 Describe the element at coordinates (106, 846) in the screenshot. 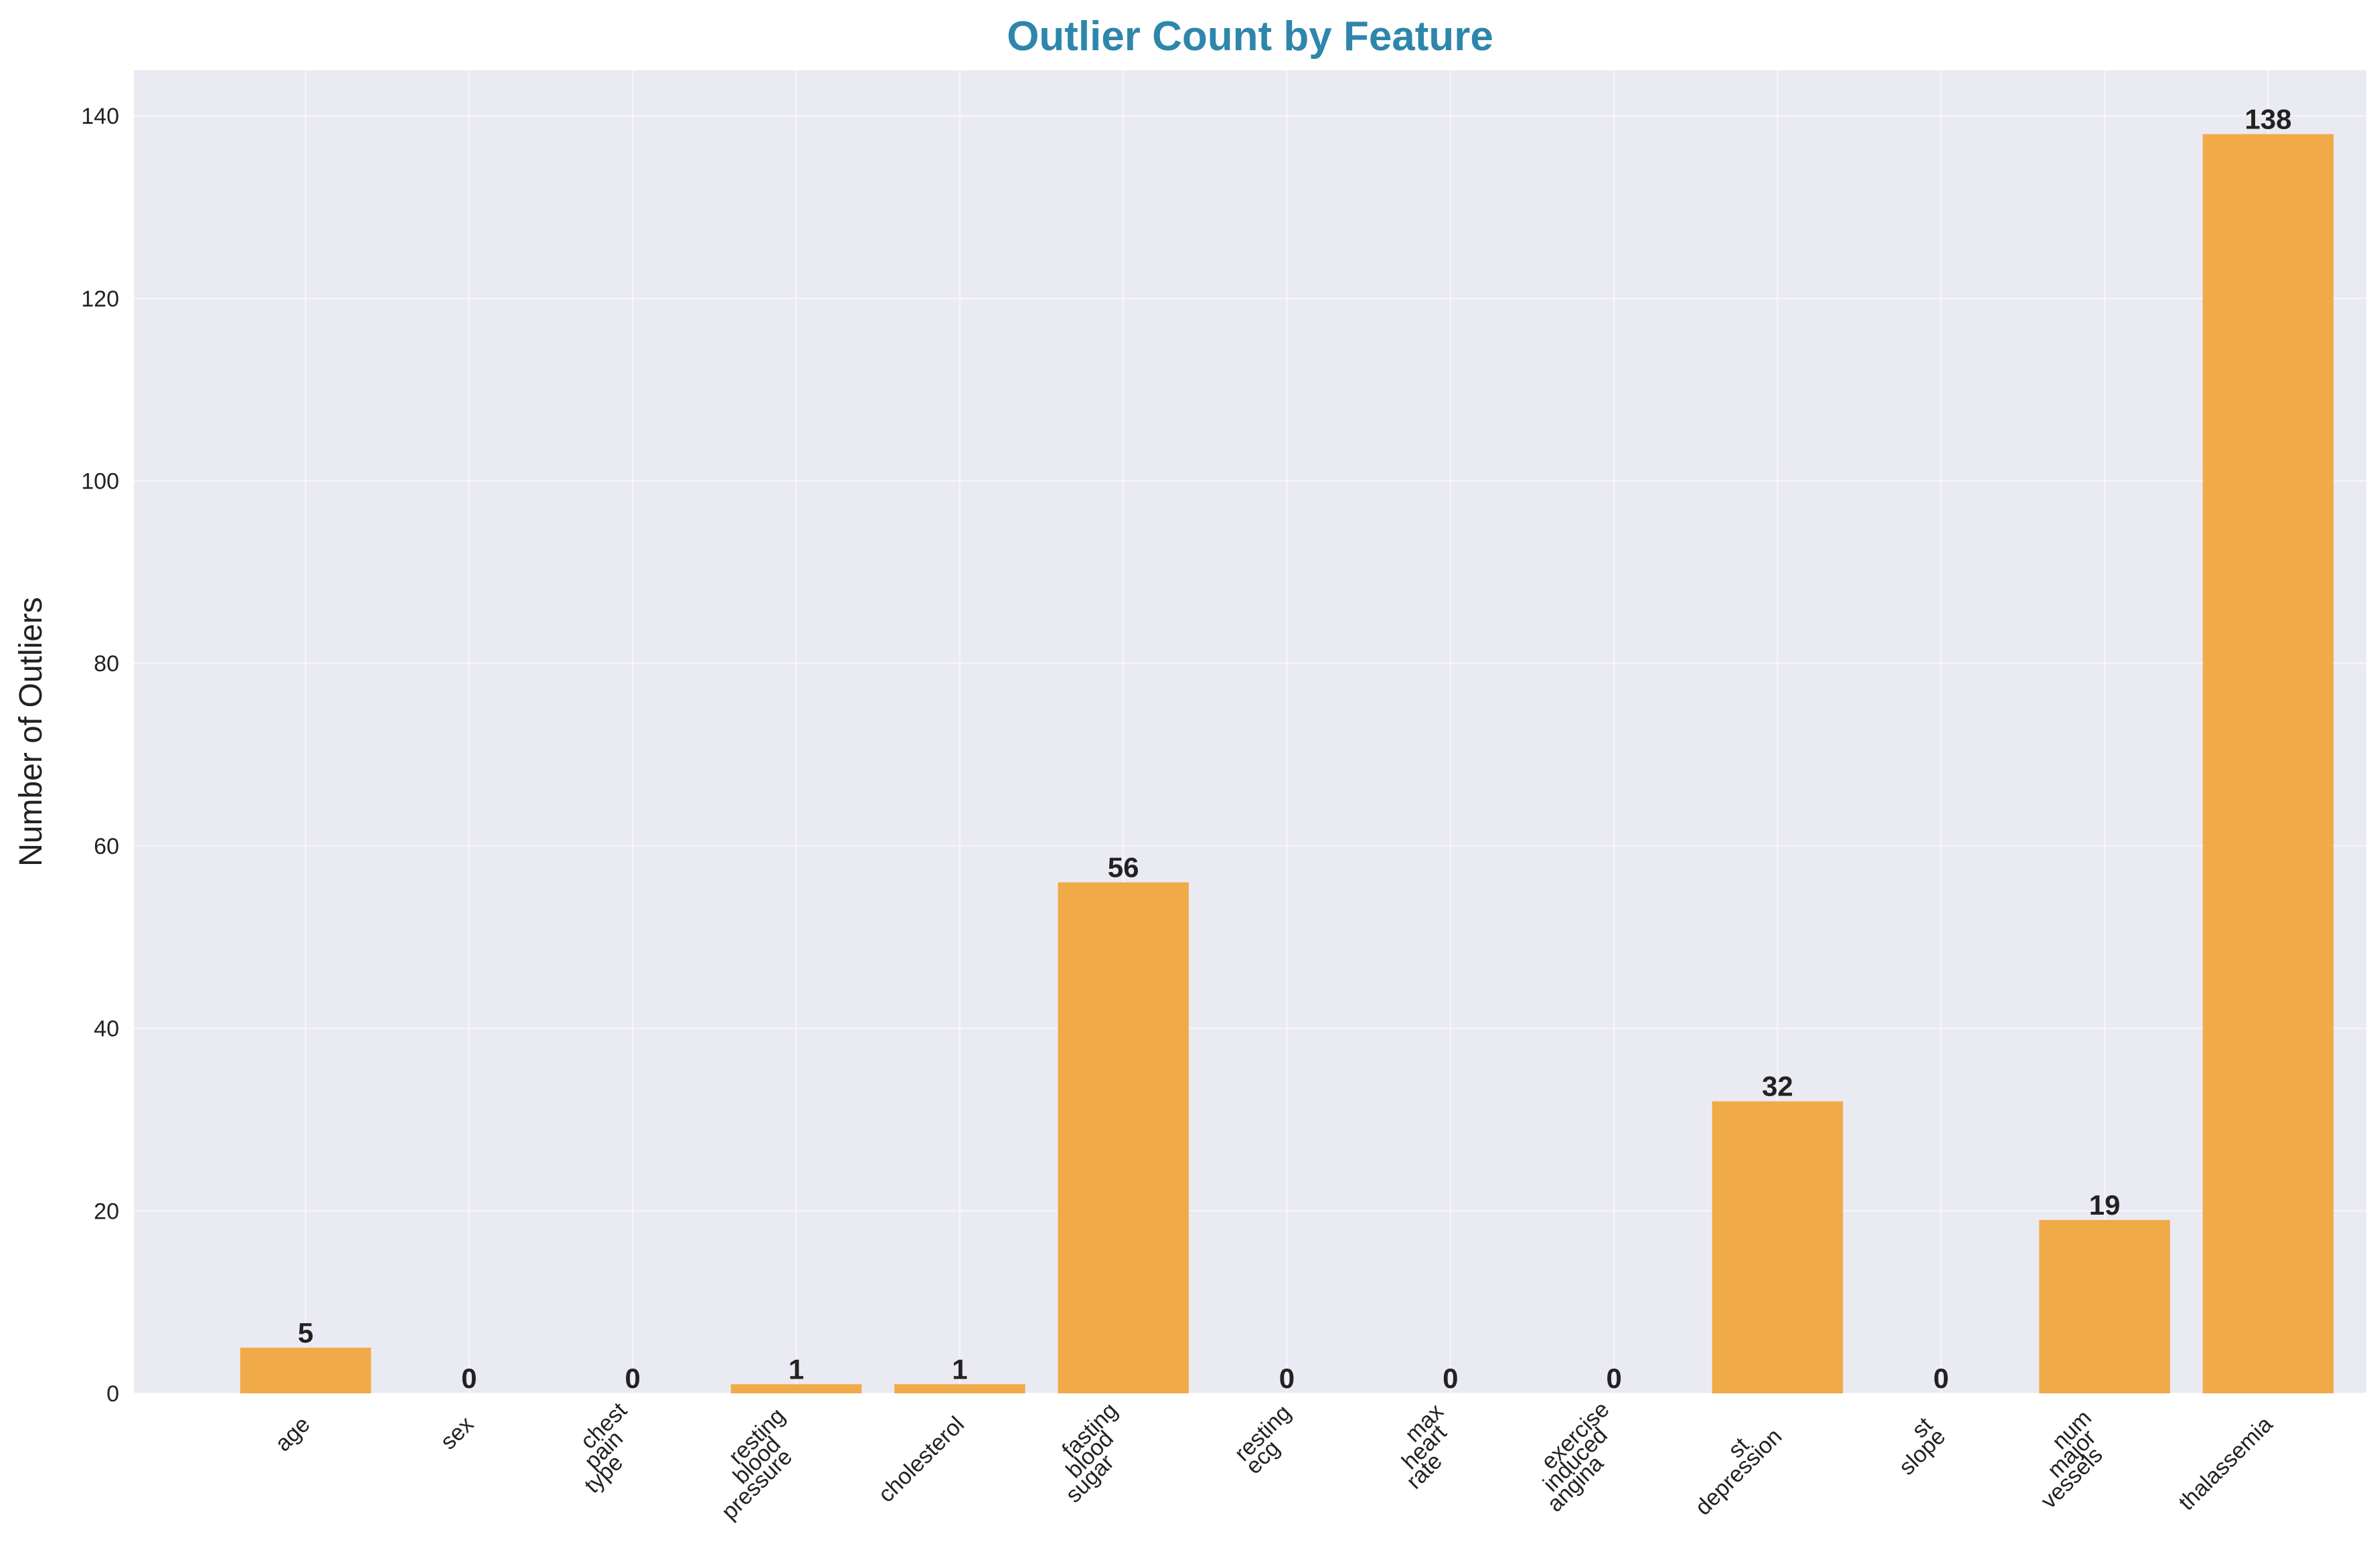

I see `y-tick-label: 60` at that location.